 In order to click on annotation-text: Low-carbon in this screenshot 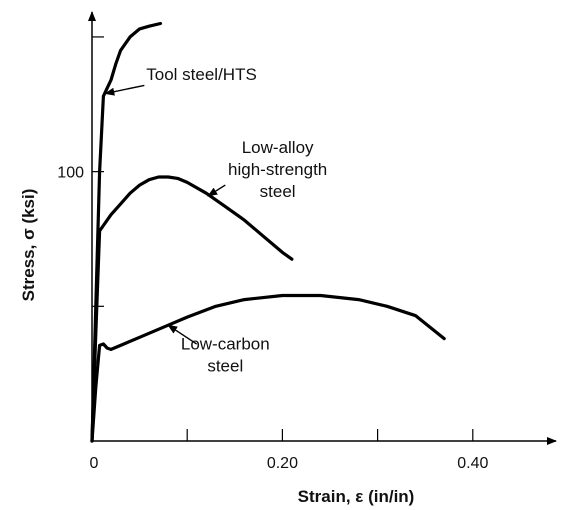, I will do `click(225, 343)`.